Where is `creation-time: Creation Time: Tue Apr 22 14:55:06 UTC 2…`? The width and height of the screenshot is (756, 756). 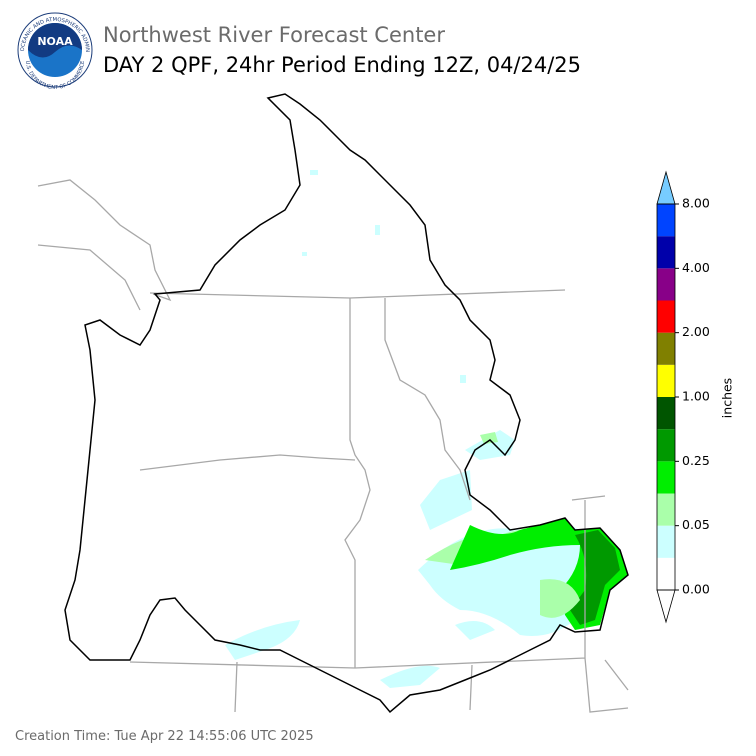
creation-time: Creation Time: Tue Apr 22 14:55:06 UTC 2… is located at coordinates (164, 736).